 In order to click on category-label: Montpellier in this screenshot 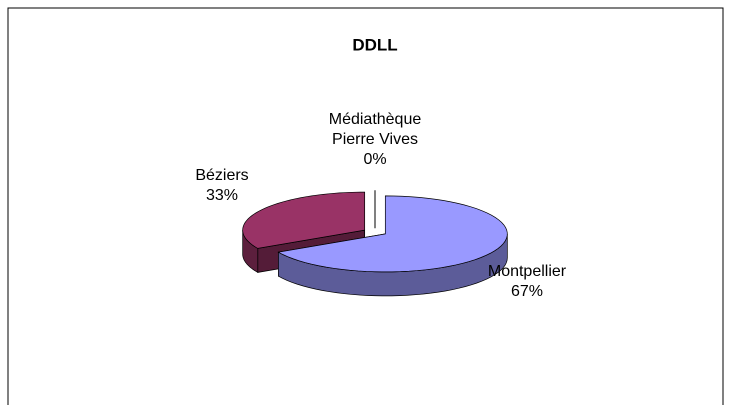, I will do `click(527, 271)`.